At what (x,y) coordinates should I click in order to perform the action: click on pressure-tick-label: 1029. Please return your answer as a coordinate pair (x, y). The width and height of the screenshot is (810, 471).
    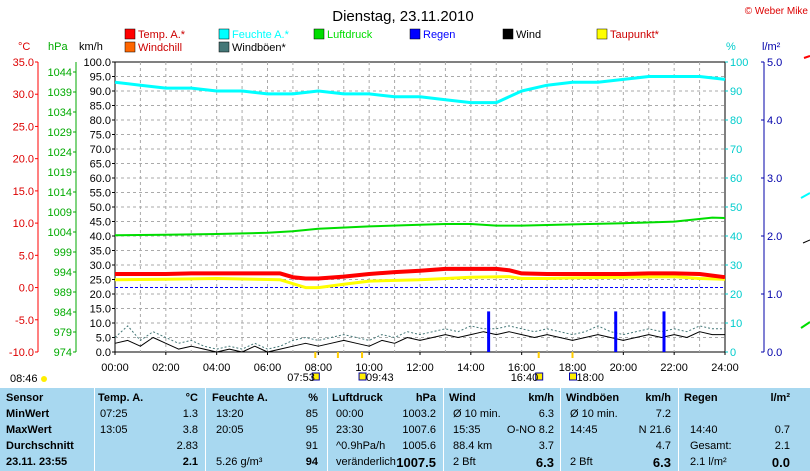
    Looking at the image, I should click on (60, 133).